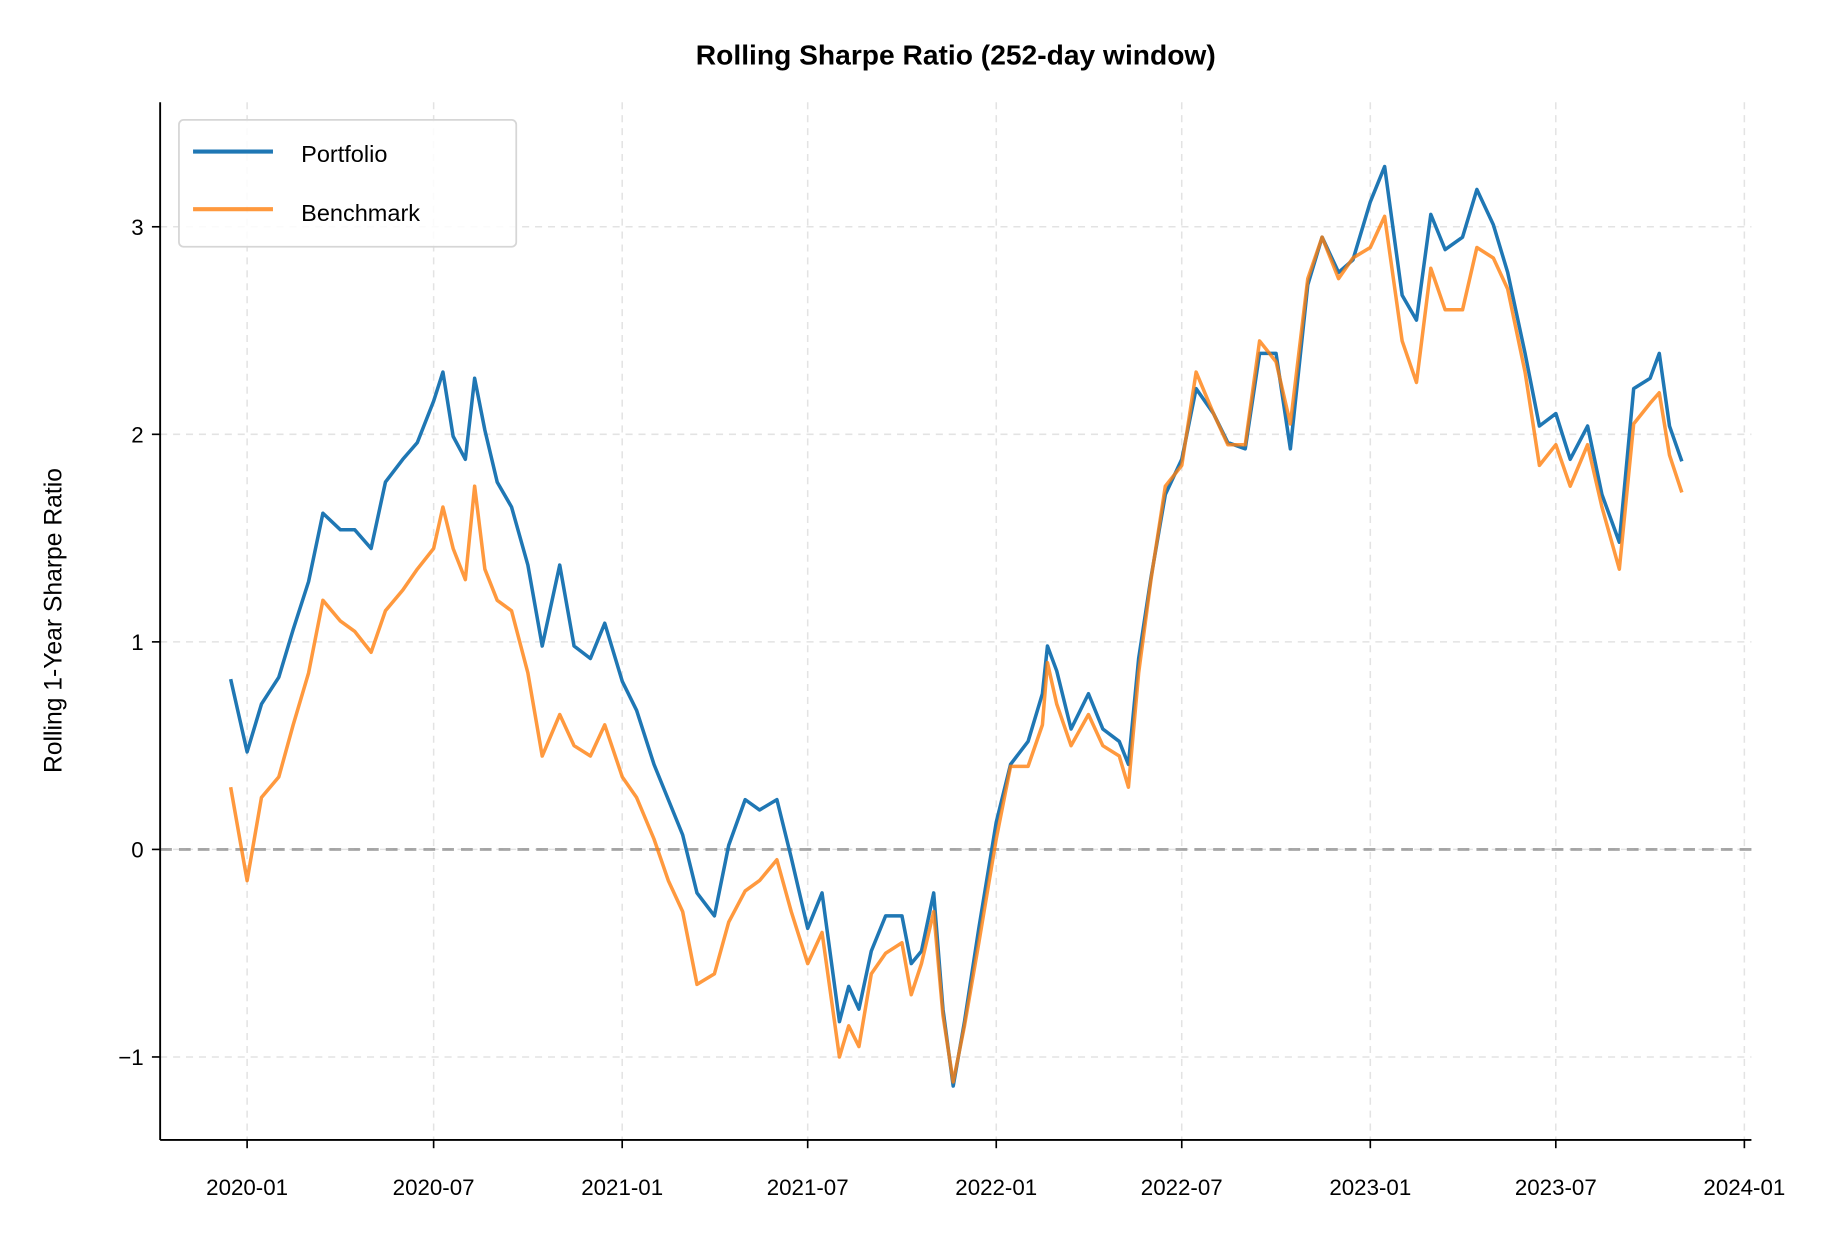 This screenshot has height=1234, width=1834. I want to click on legend-box, so click(348, 183).